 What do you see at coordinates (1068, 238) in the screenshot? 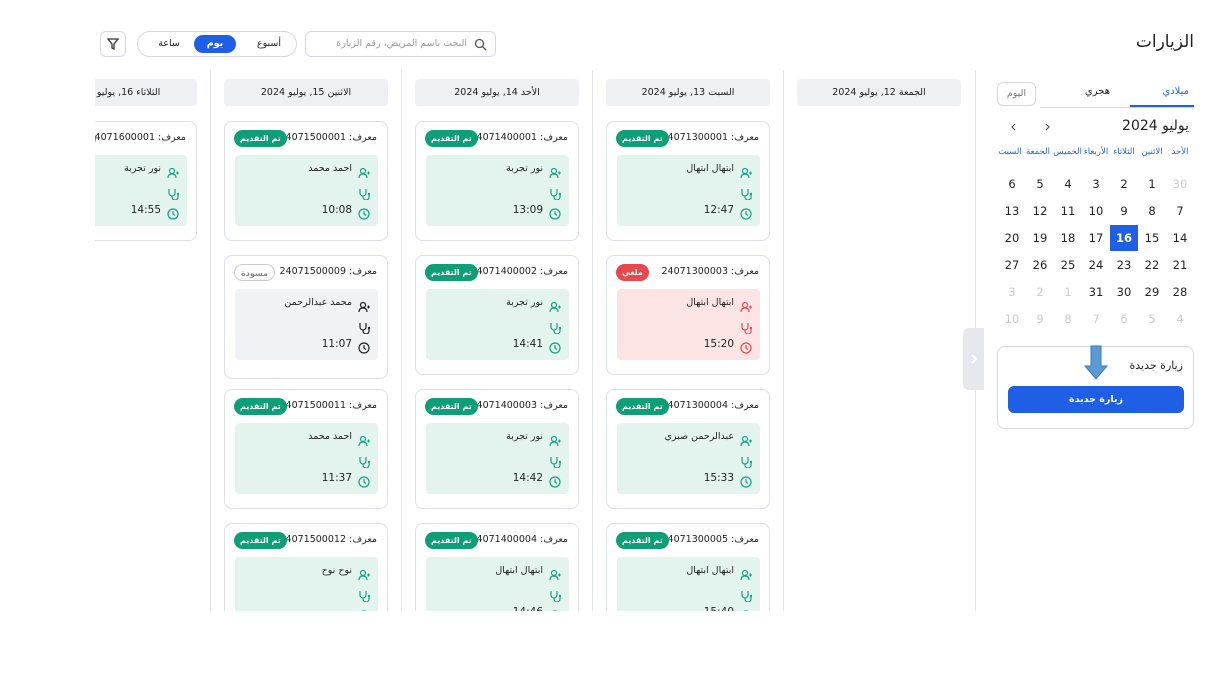
I see `calendar-day: 18` at bounding box center [1068, 238].